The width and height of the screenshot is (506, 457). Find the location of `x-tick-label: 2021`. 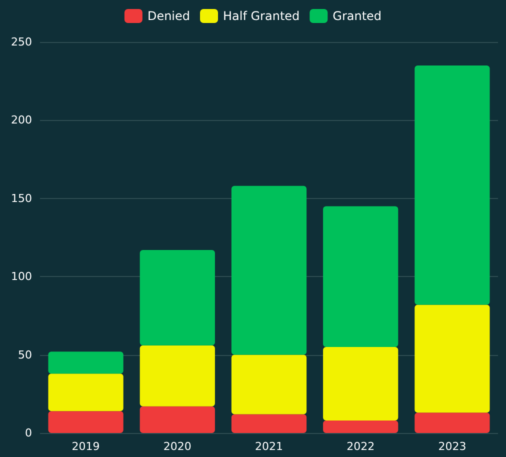

x-tick-label: 2021 is located at coordinates (269, 446).